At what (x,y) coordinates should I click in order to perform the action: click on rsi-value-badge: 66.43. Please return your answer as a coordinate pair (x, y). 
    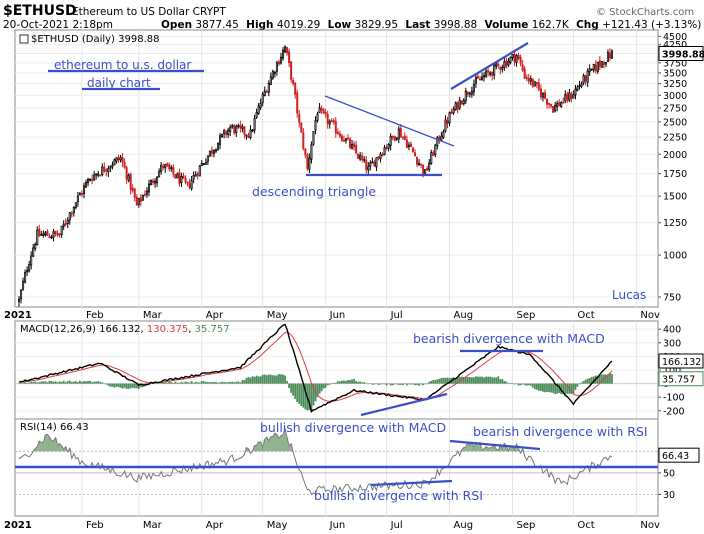
    Looking at the image, I should click on (675, 456).